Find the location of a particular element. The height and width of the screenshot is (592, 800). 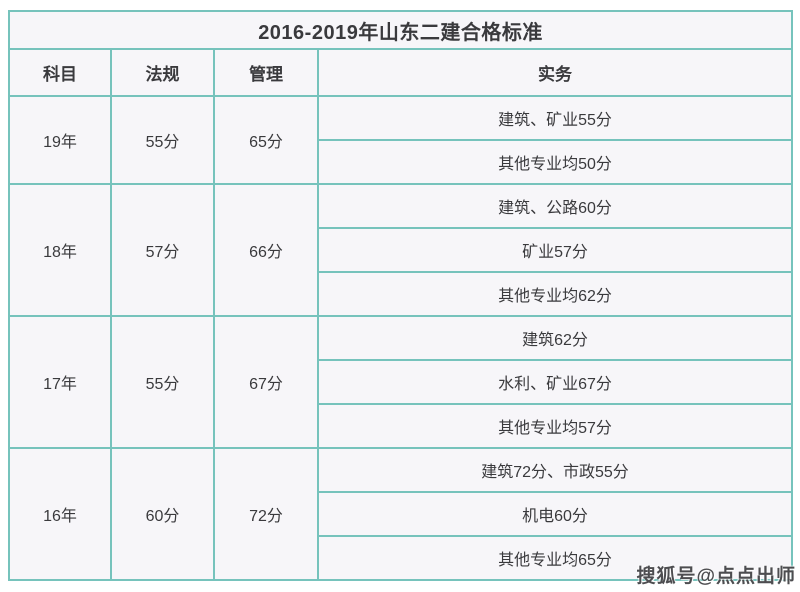

year-cell: 19年 is located at coordinates (60, 140).